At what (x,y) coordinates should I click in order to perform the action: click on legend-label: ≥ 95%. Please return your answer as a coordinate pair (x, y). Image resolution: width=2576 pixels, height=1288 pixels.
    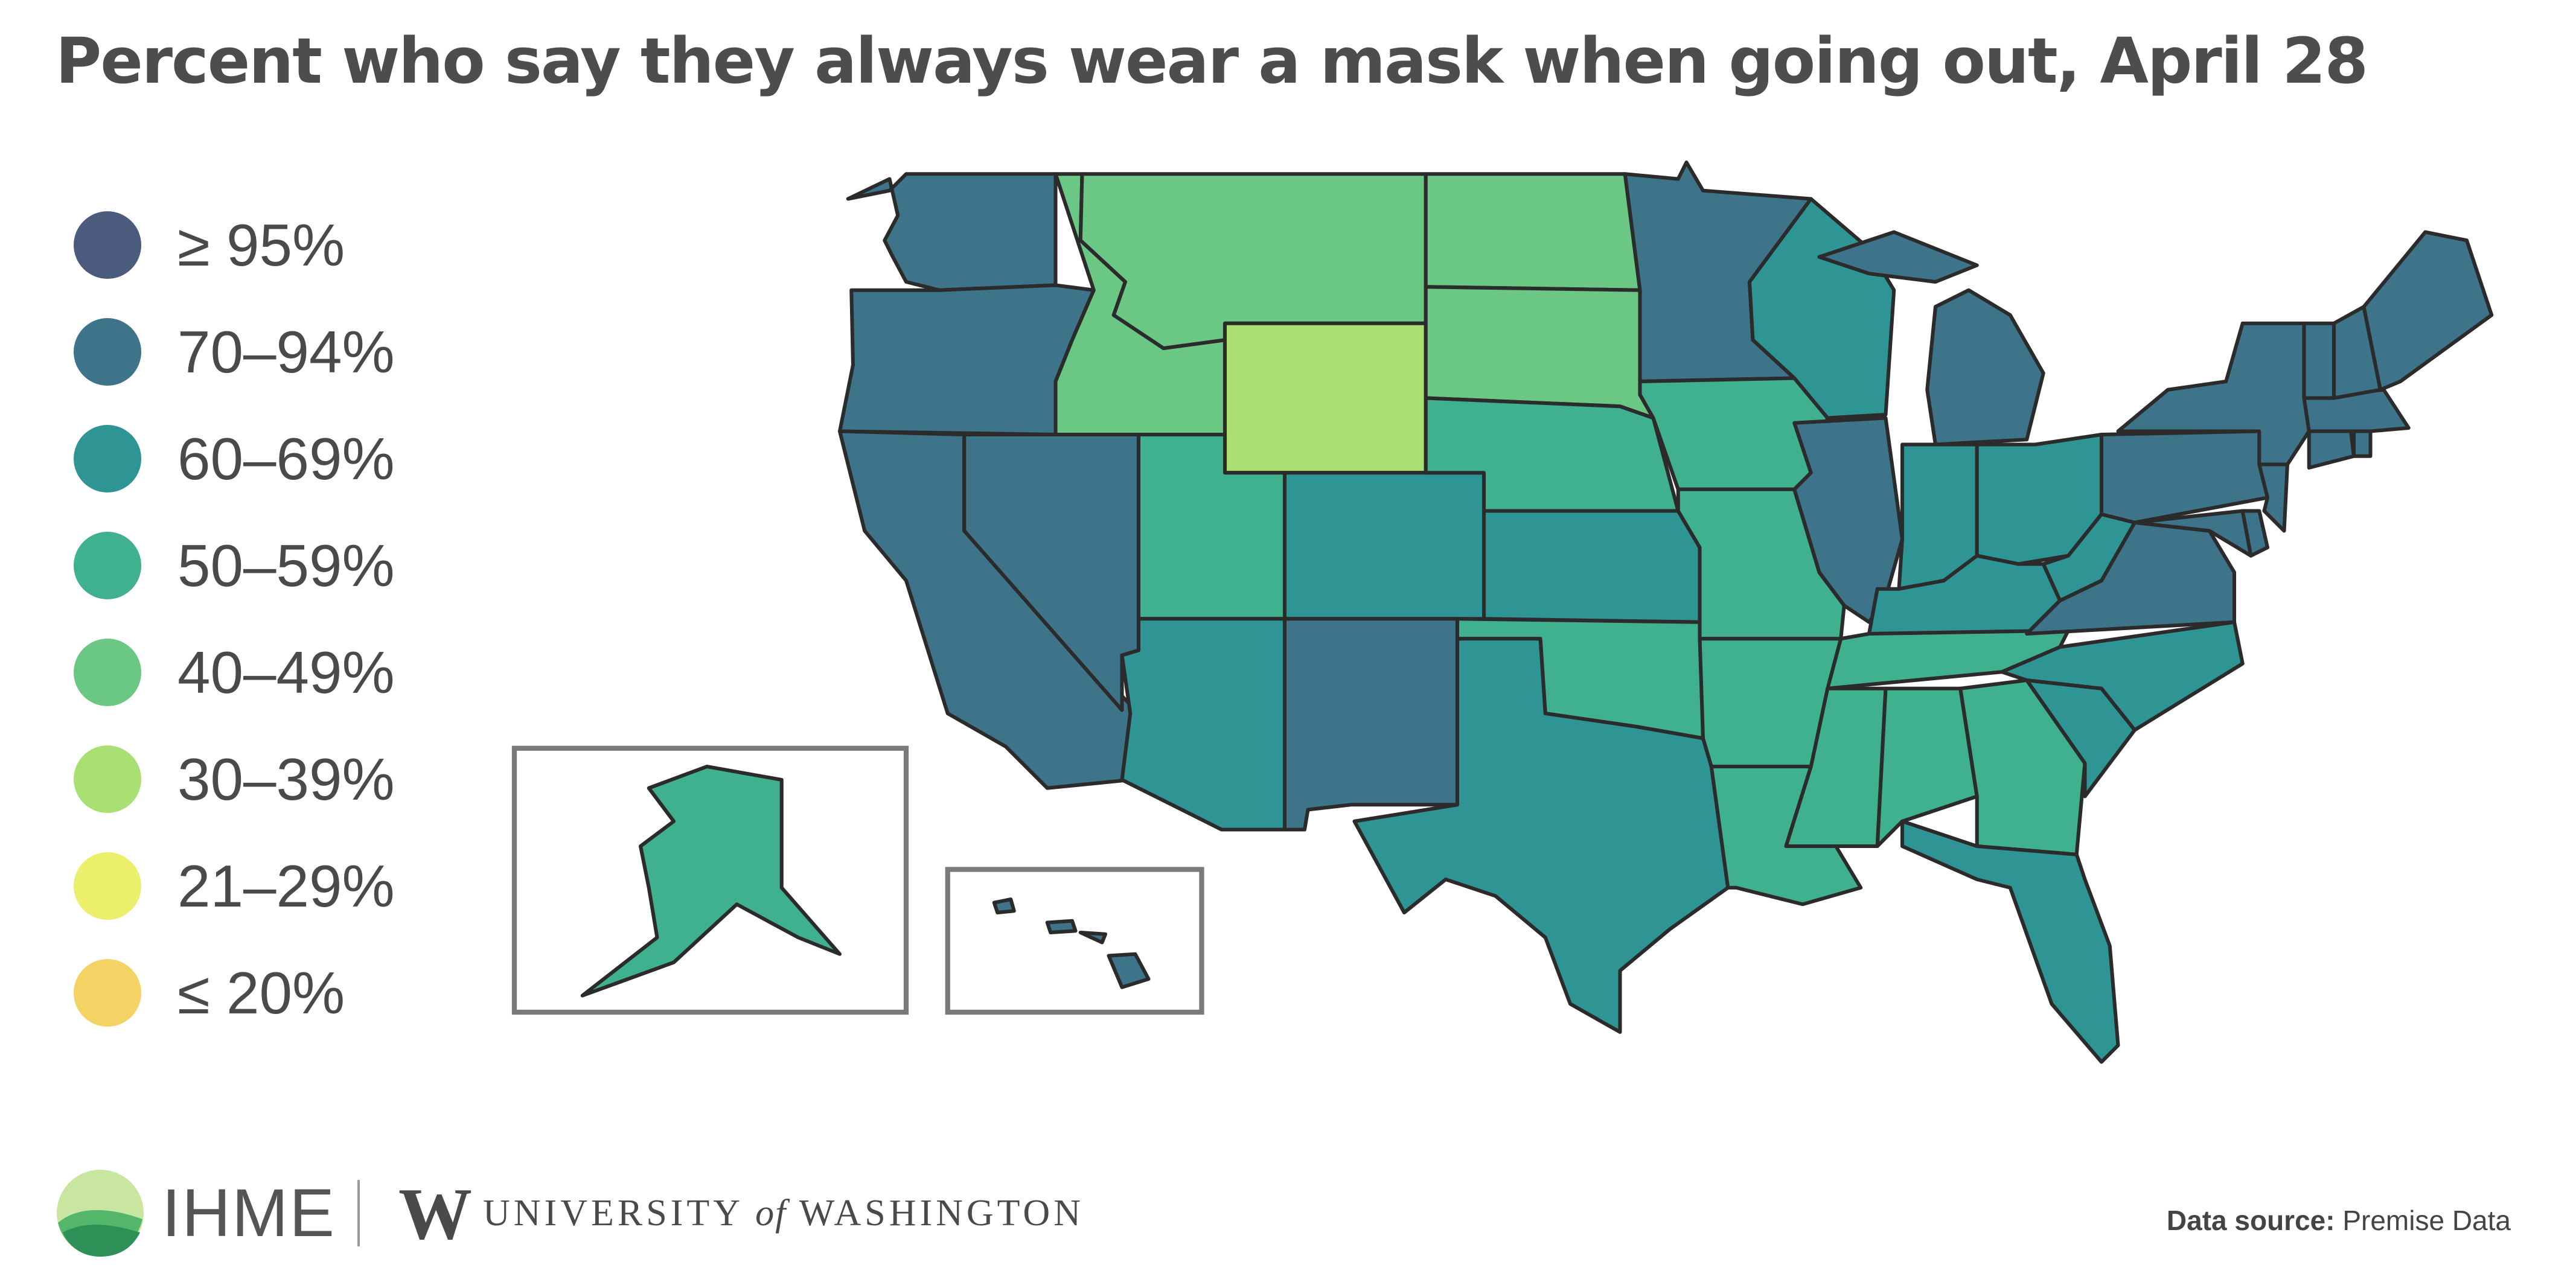
    Looking at the image, I should click on (261, 245).